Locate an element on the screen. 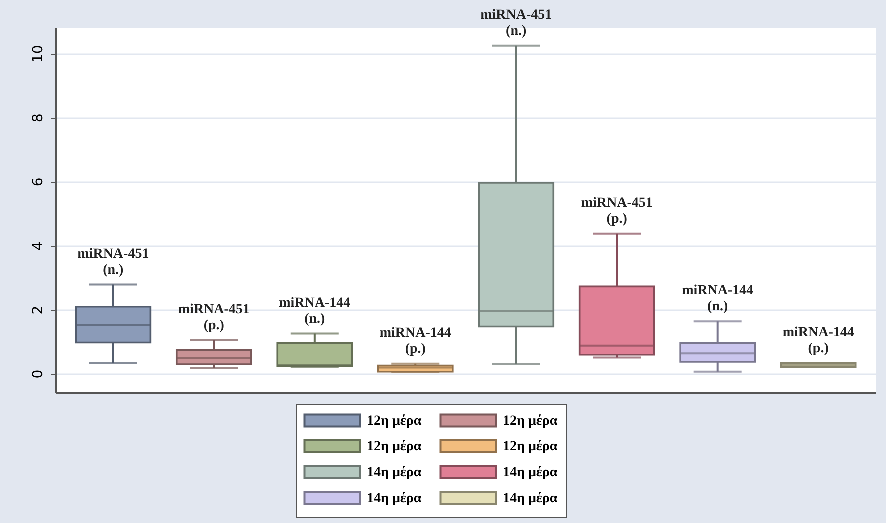 Image resolution: width=886 pixels, height=523 pixels. y-tick-label: 10 is located at coordinates (38, 54).